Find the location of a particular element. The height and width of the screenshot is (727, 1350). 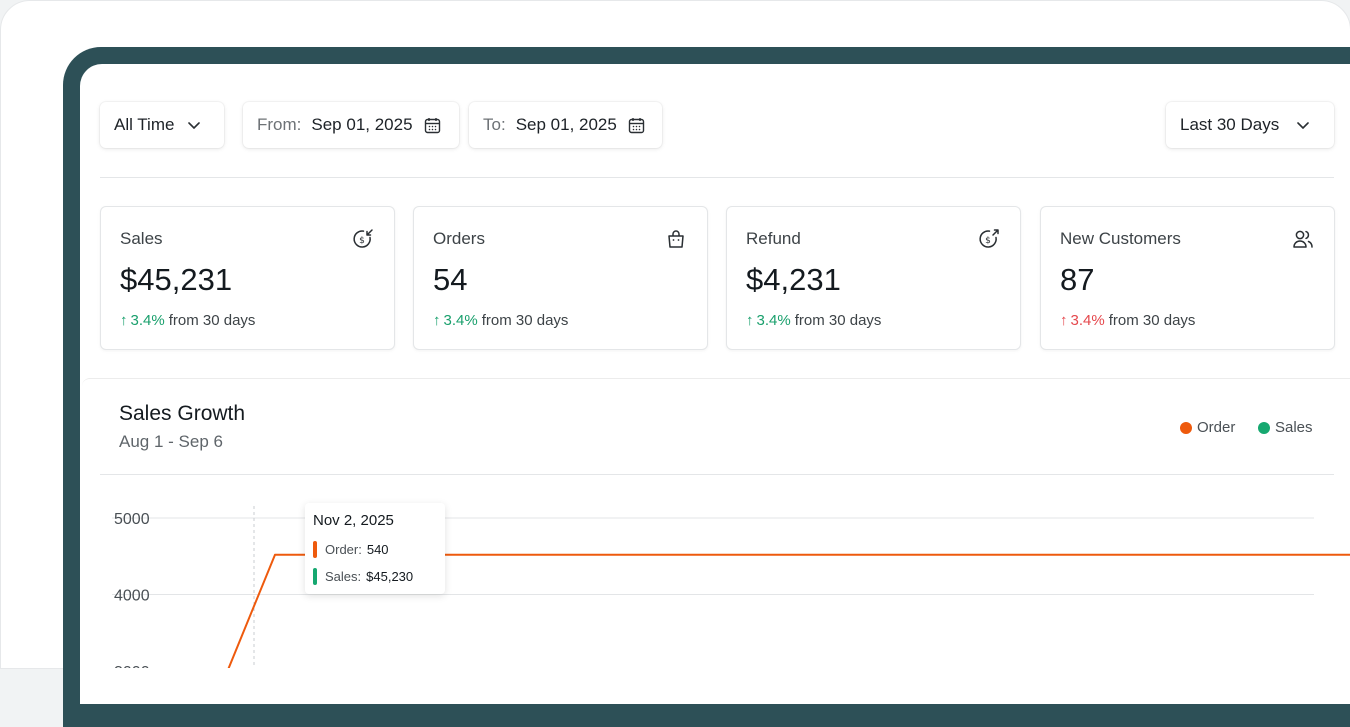

legend-item-sales: Sales is located at coordinates (1285, 427).